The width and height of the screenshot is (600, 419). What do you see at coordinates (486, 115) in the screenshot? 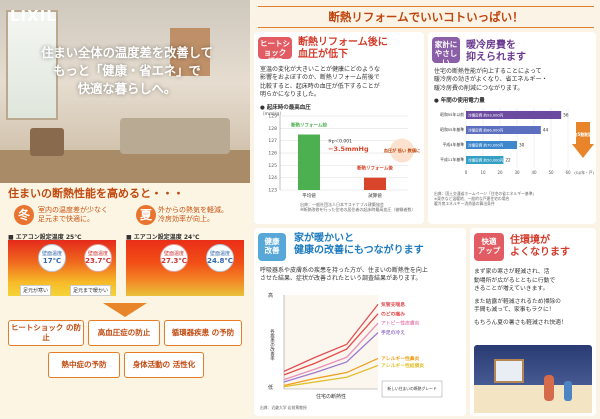
I see `en-barlabel-0: 冷暖房費 約93,000円` at bounding box center [486, 115].